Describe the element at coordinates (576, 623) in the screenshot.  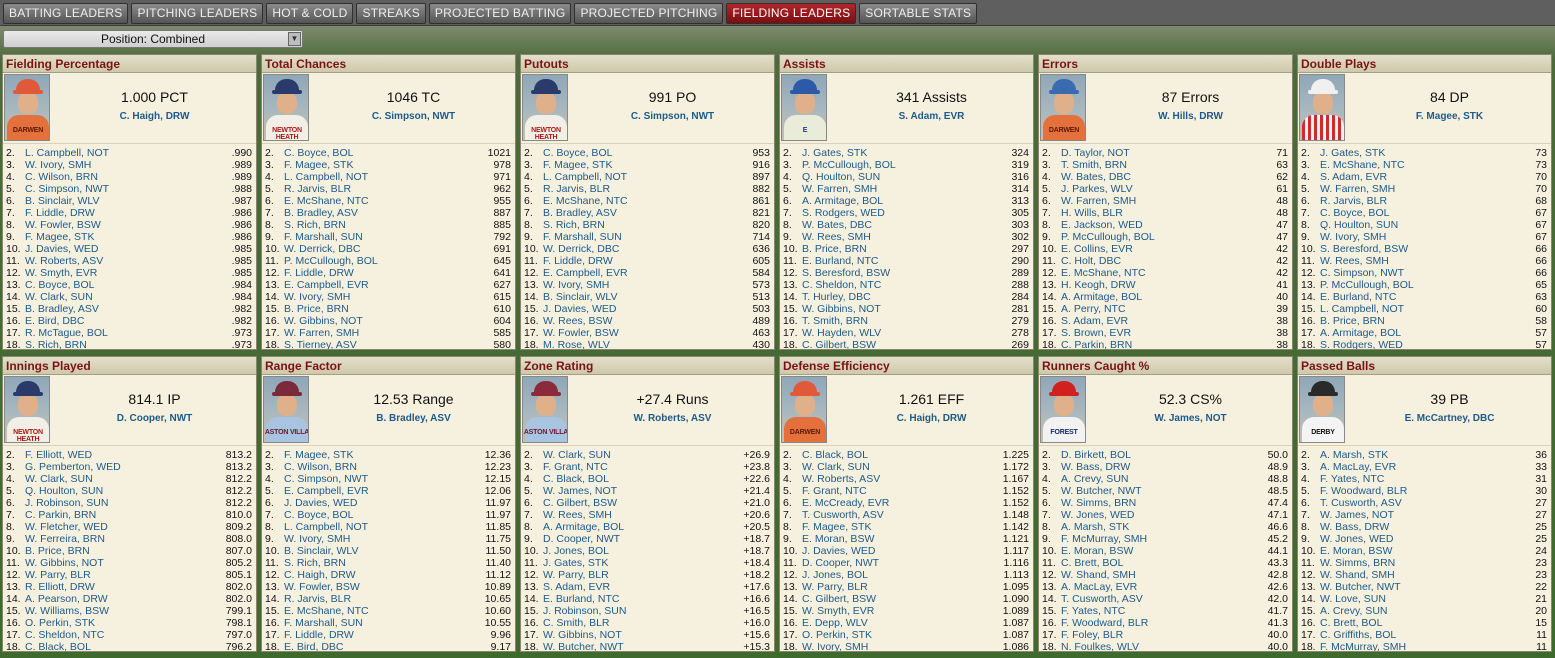
I see `player-name-link: C. Smith, BLR` at that location.